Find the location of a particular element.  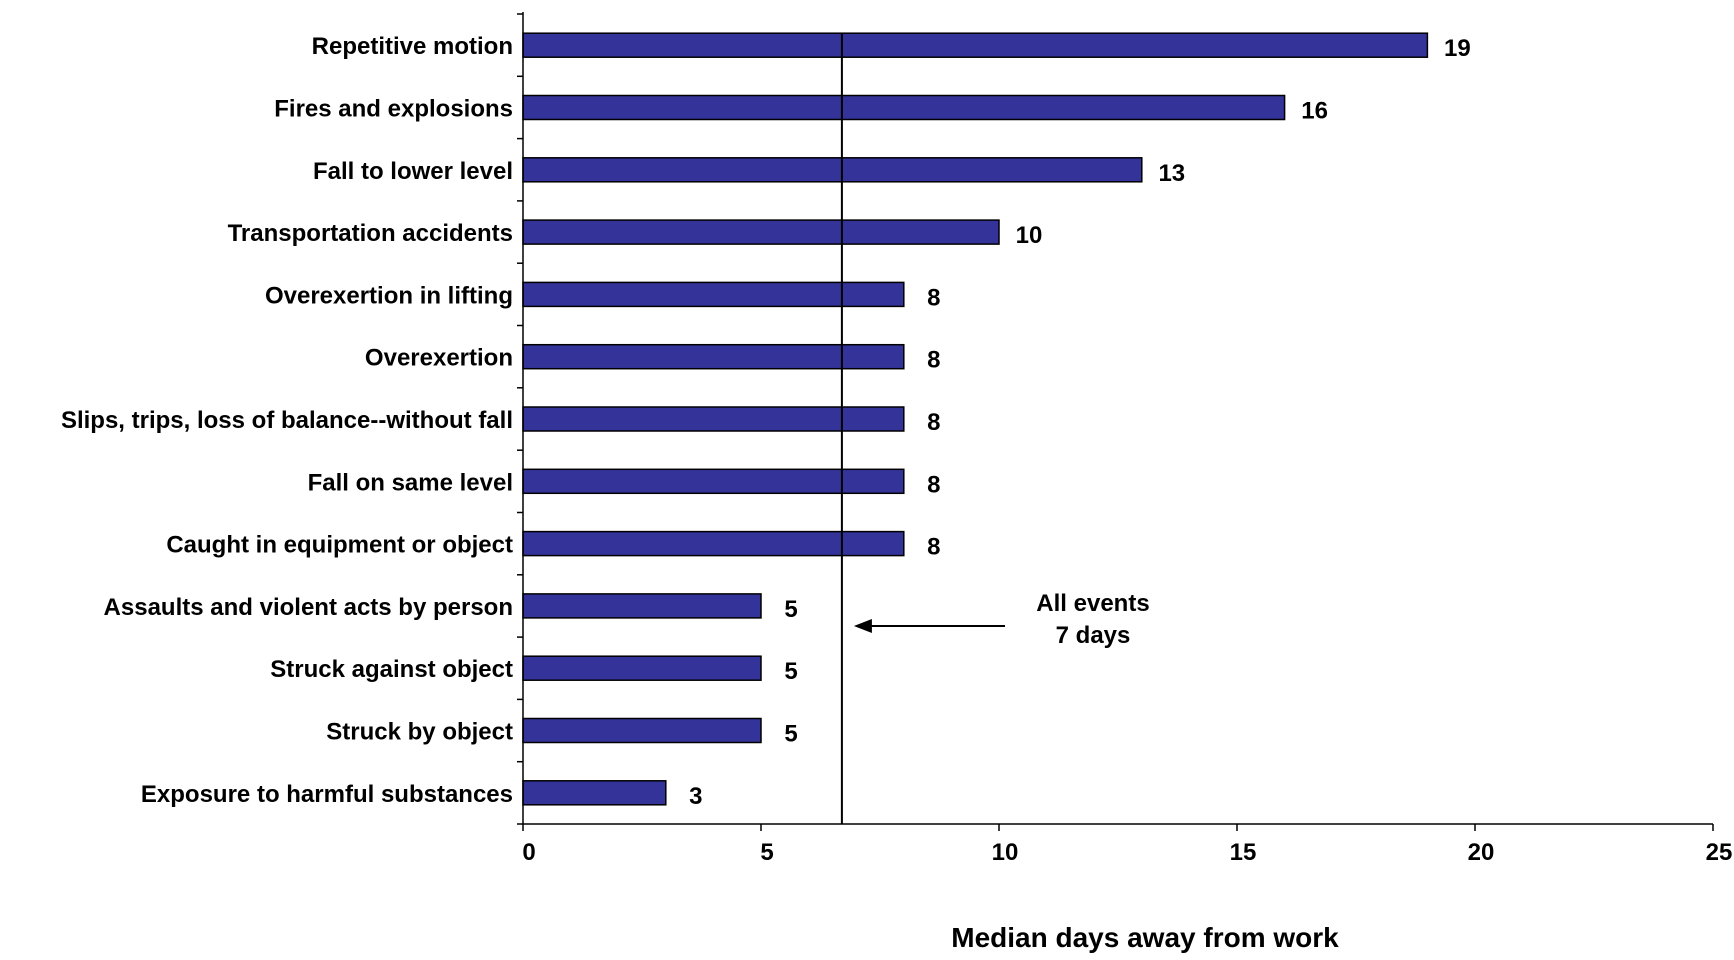

x-tick-label: 15 is located at coordinates (1243, 852).